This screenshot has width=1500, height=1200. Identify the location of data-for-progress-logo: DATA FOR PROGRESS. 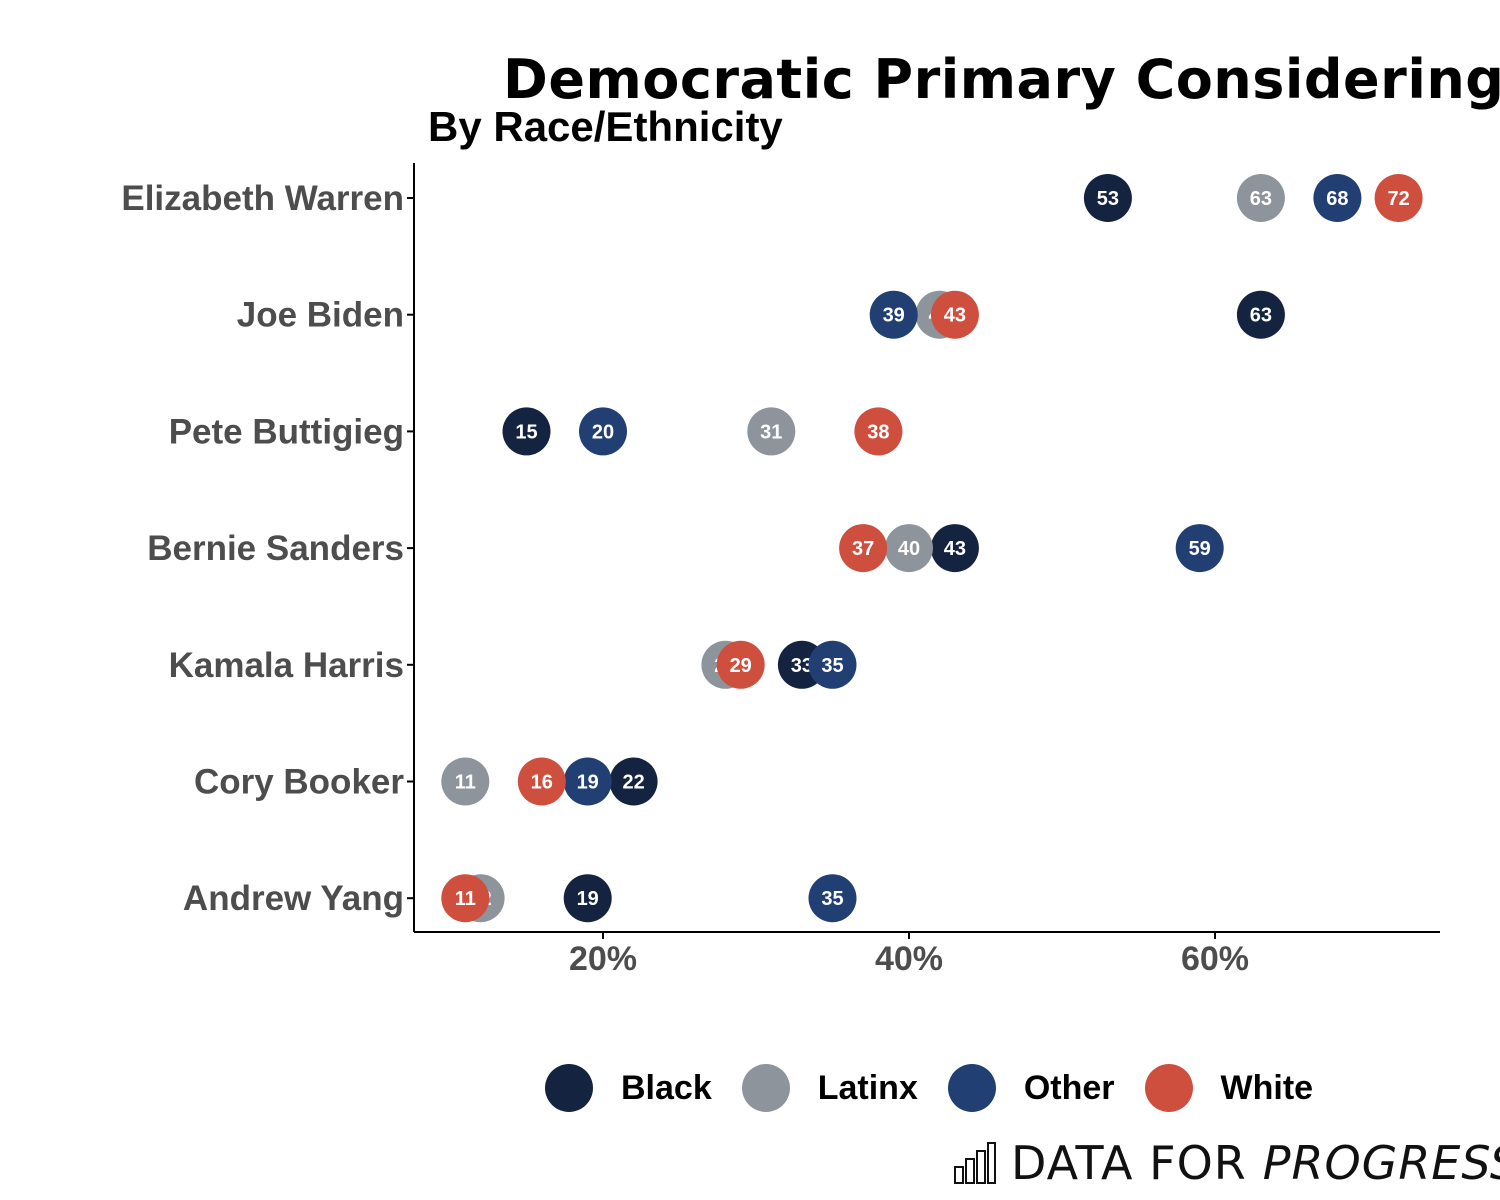
(1226, 1163).